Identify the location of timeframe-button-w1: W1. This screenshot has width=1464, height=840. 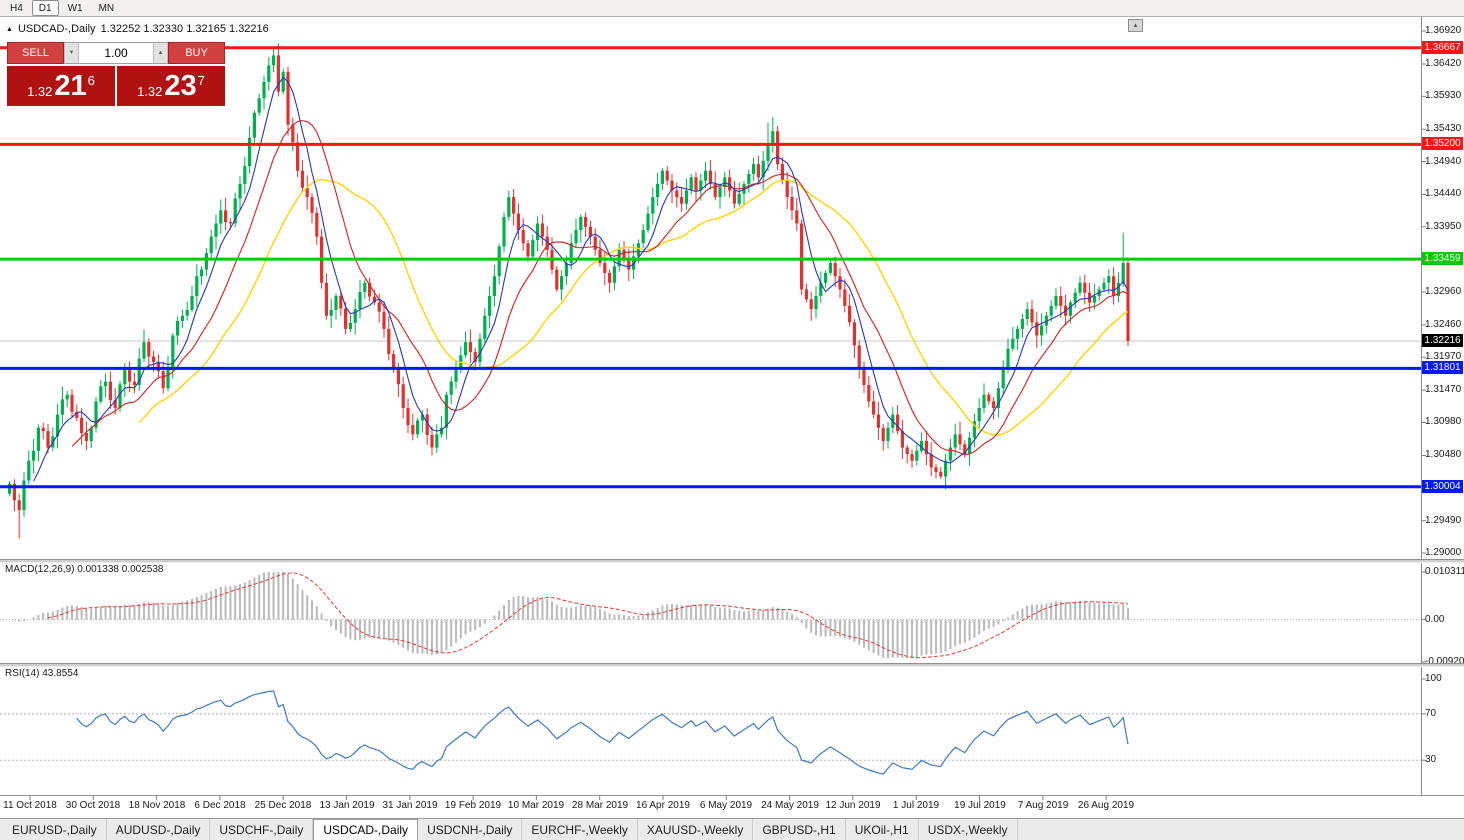
(75, 8).